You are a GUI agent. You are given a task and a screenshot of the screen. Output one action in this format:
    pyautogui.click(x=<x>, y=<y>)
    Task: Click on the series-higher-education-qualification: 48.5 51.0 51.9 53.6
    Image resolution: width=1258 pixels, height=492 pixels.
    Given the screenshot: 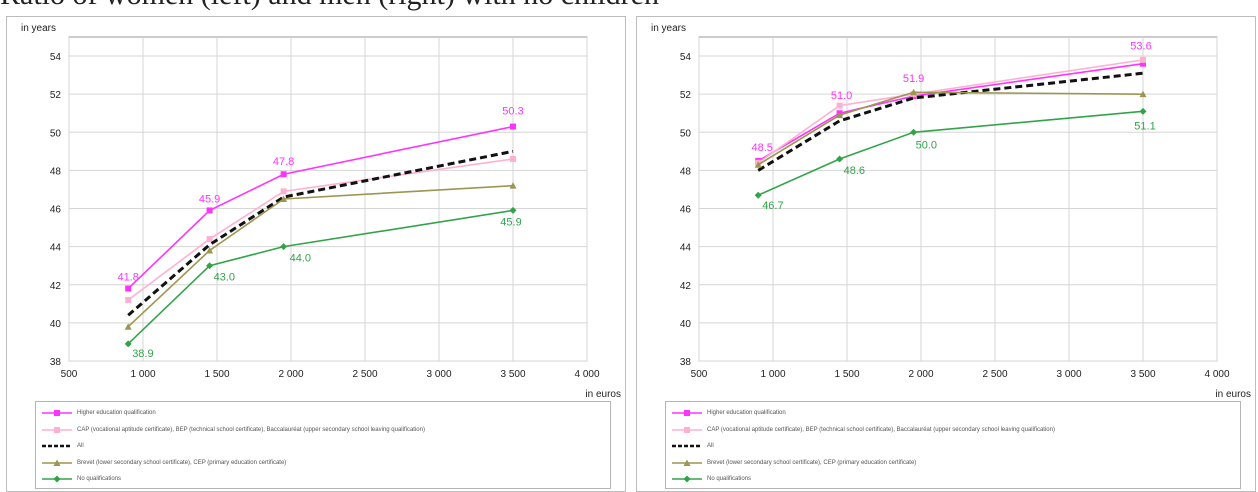 What is the action you would take?
    pyautogui.click(x=951, y=102)
    